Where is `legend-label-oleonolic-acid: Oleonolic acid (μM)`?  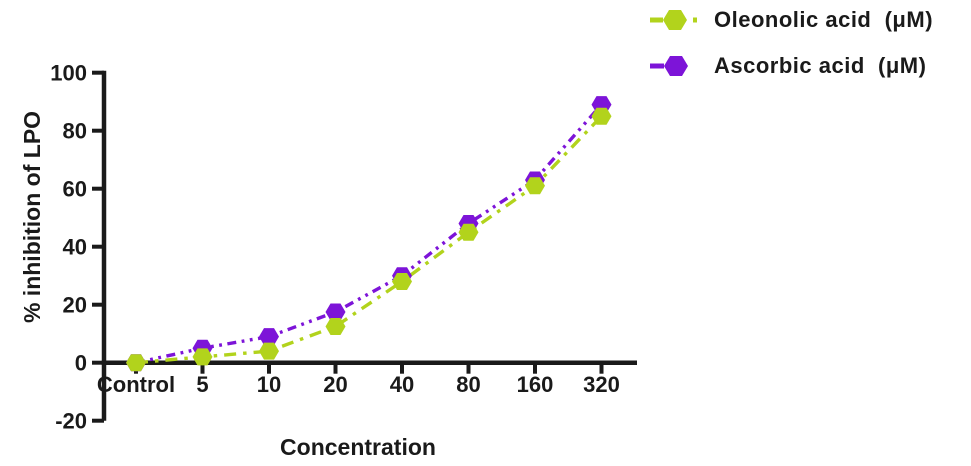 legend-label-oleonolic-acid: Oleonolic acid (μM) is located at coordinates (824, 19).